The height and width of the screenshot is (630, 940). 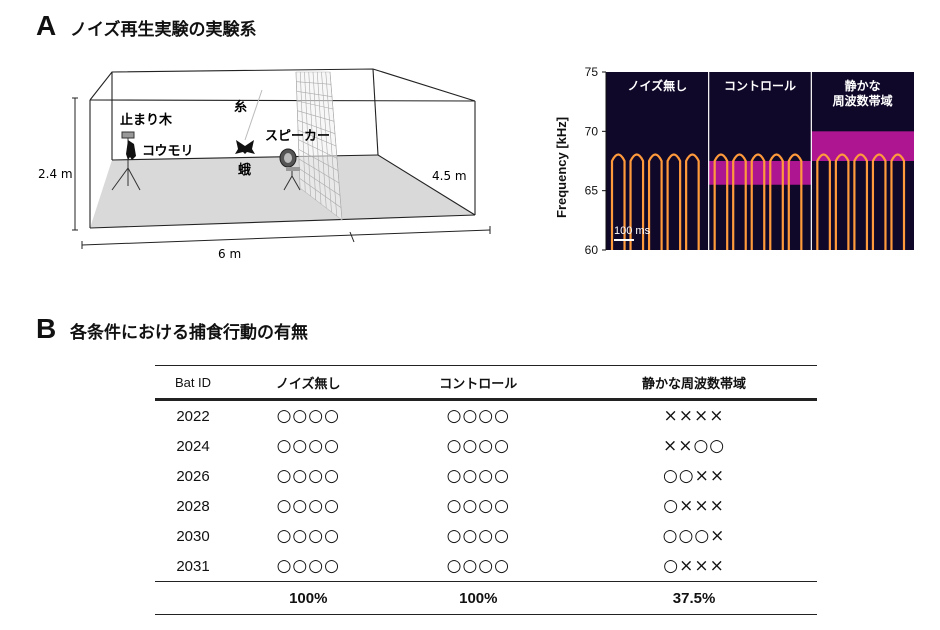 I want to click on table-row: 2022 ○○○○ ○○○○ ××××, so click(x=486, y=416).